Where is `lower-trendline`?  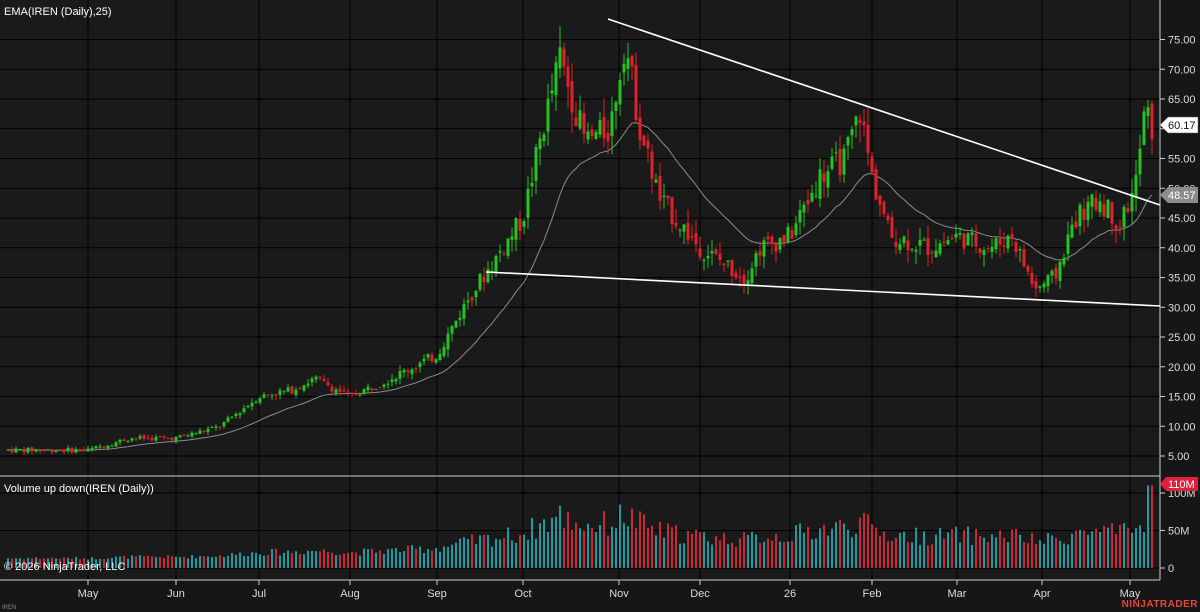
lower-trendline is located at coordinates (823, 289).